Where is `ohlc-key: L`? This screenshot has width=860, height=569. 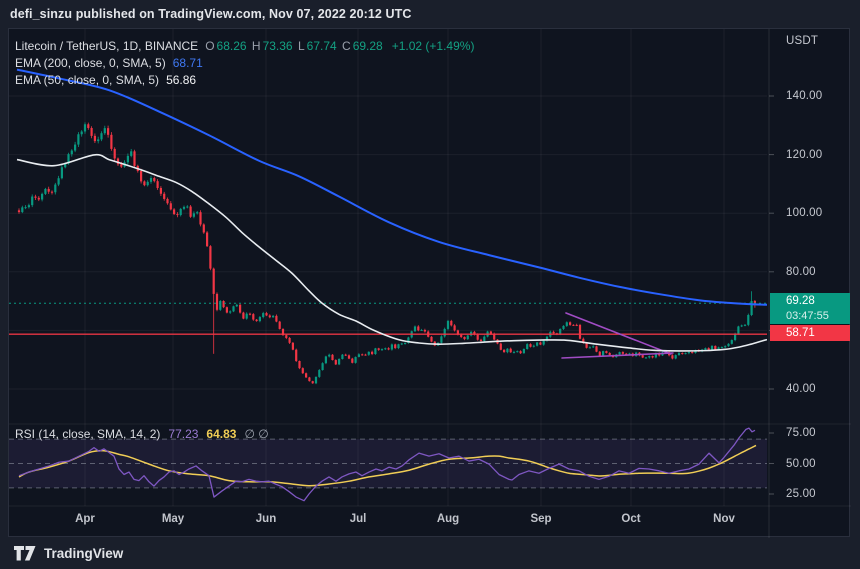 ohlc-key: L is located at coordinates (301, 46).